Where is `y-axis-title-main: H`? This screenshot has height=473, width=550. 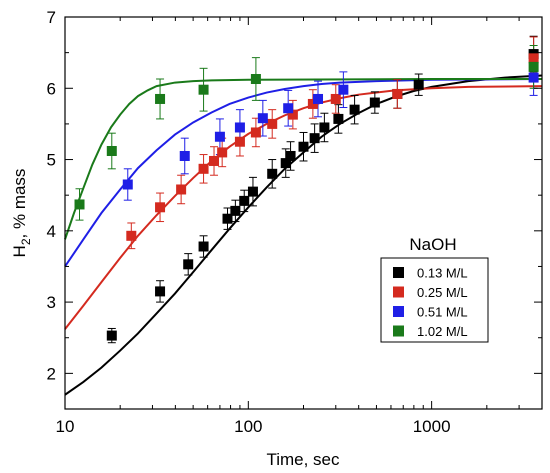
y-axis-title-main: H is located at coordinates (19, 251).